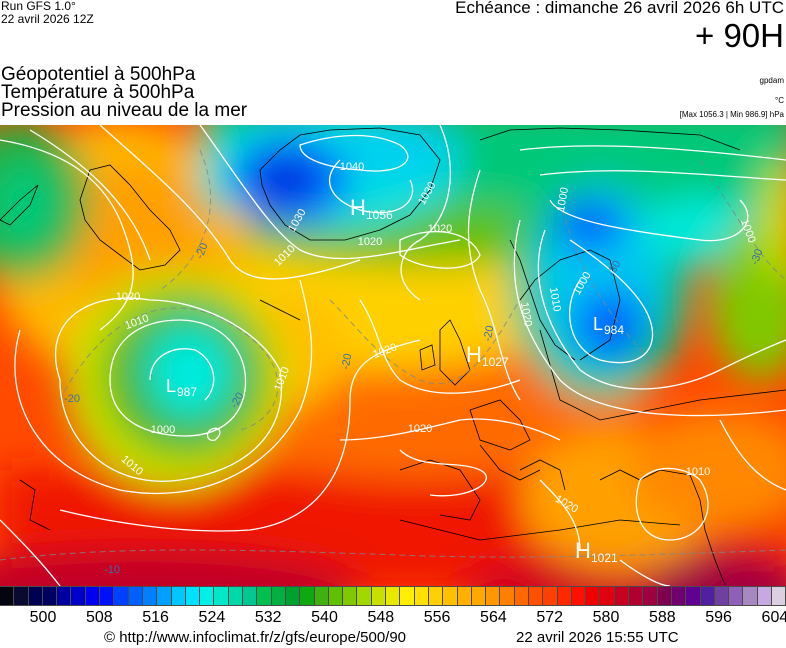  Describe the element at coordinates (379, 215) in the screenshot. I see `pressure-center-value: 1056` at that location.